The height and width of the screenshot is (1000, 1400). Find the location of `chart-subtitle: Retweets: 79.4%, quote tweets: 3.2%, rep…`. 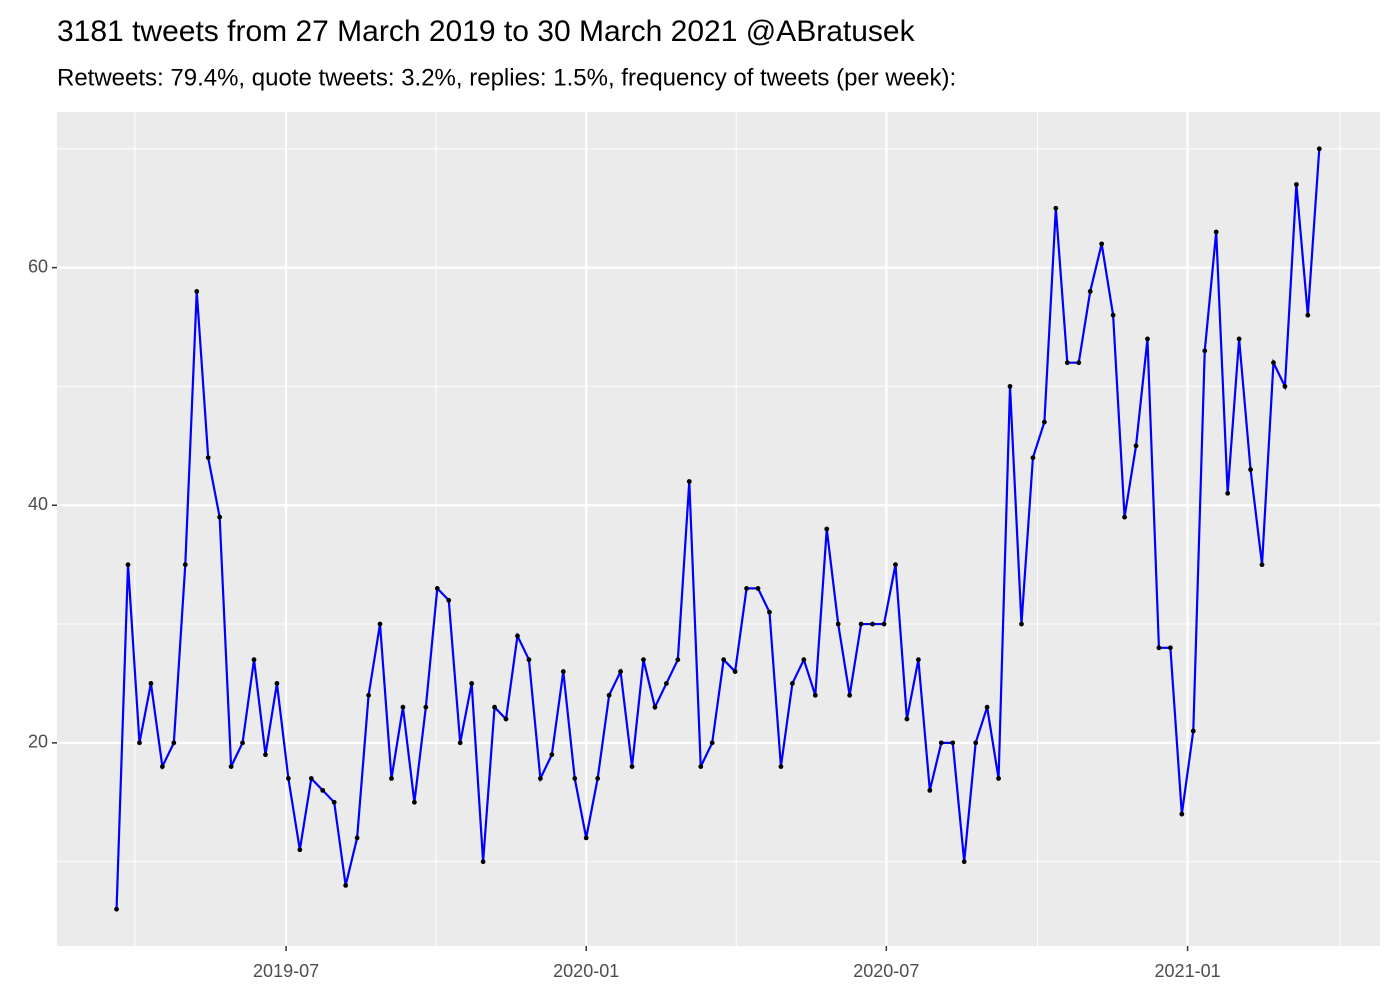

chart-subtitle: Retweets: 79.4%, quote tweets: 3.2%, rep… is located at coordinates (506, 77).